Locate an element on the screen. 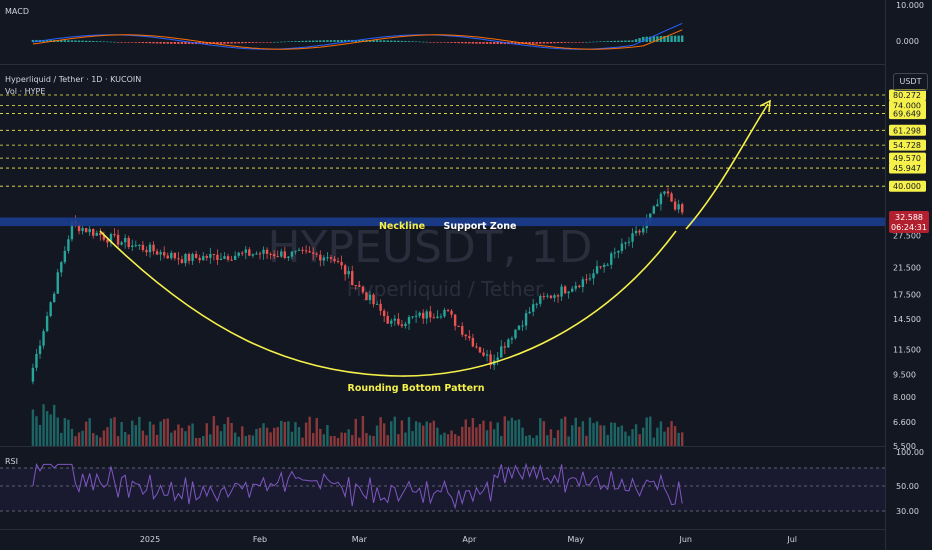 This screenshot has width=932, height=550. symbol-title: Hyperliquid / Tether · 1D · KUCOIN is located at coordinates (73, 79).